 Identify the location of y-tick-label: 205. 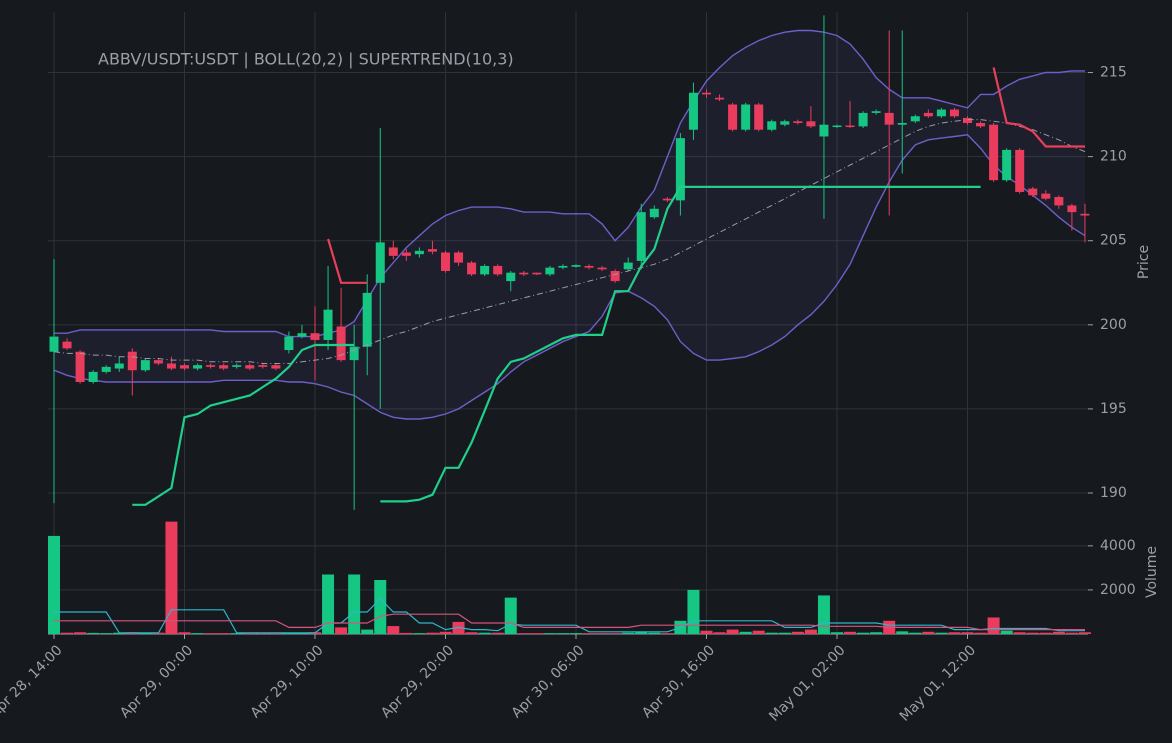
(1113, 241).